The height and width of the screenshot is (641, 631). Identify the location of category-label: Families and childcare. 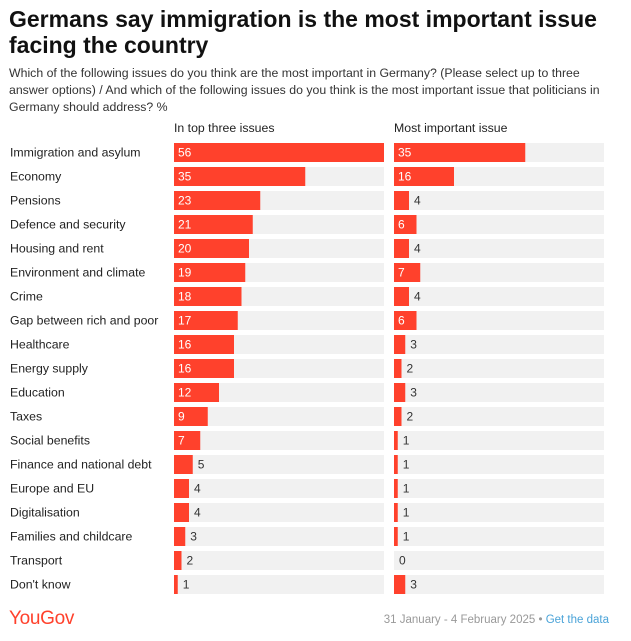
(71, 537).